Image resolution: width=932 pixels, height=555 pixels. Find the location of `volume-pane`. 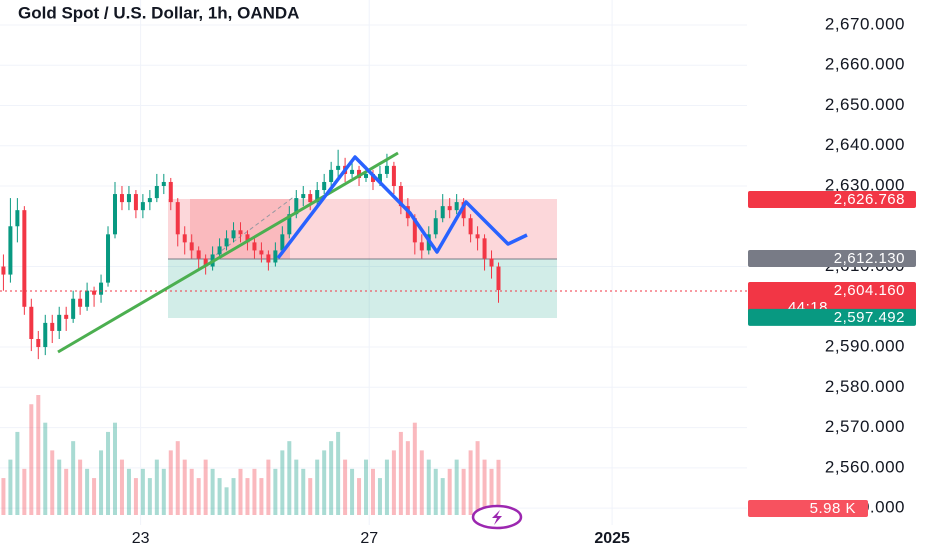

volume-pane is located at coordinates (251, 455).